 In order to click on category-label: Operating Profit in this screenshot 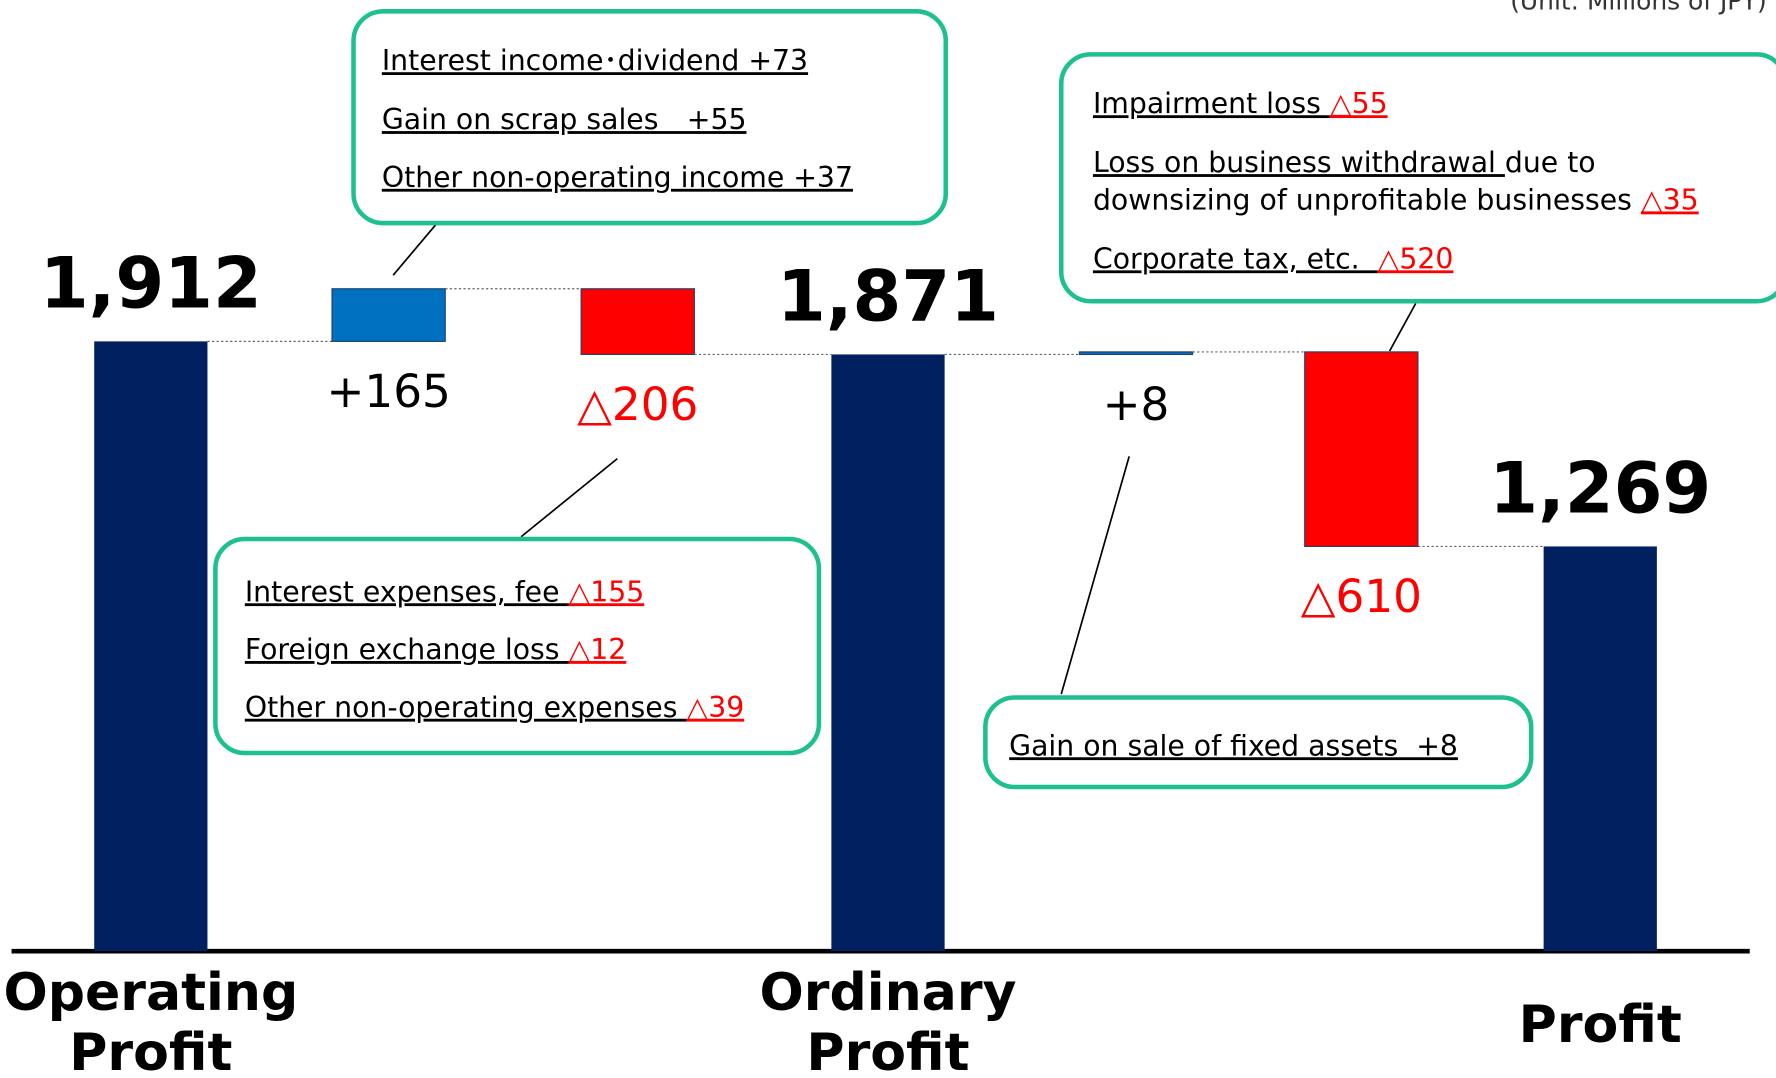, I will do `click(150, 1020)`.